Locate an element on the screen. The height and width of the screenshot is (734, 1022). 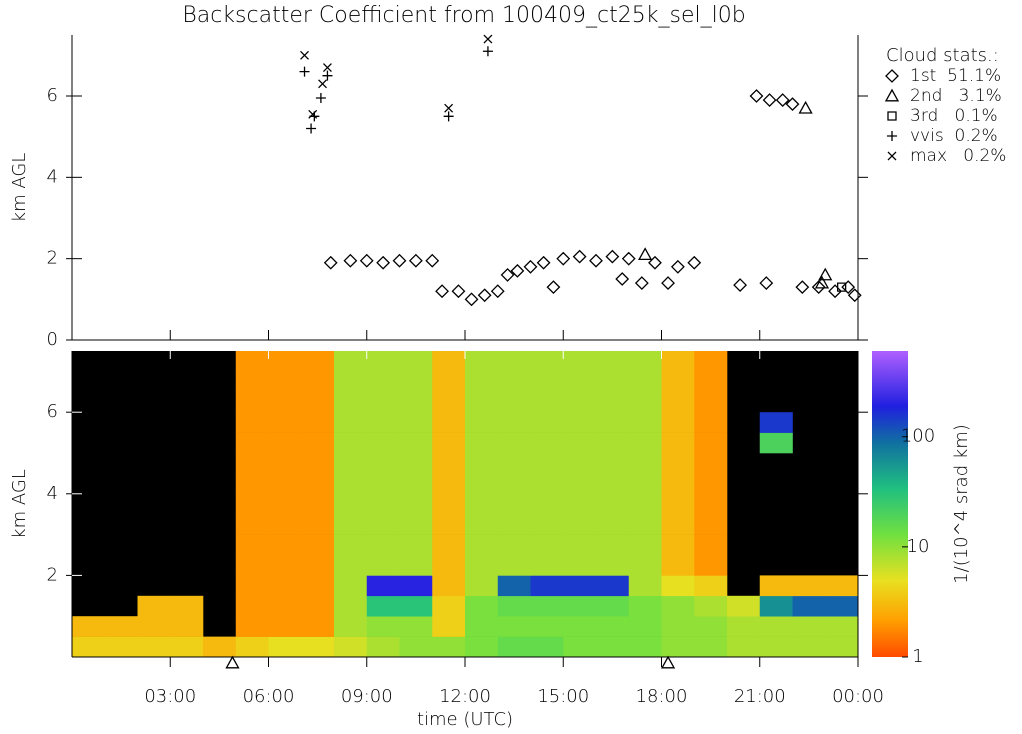
x-tick-label: 15:00 is located at coordinates (563, 696).